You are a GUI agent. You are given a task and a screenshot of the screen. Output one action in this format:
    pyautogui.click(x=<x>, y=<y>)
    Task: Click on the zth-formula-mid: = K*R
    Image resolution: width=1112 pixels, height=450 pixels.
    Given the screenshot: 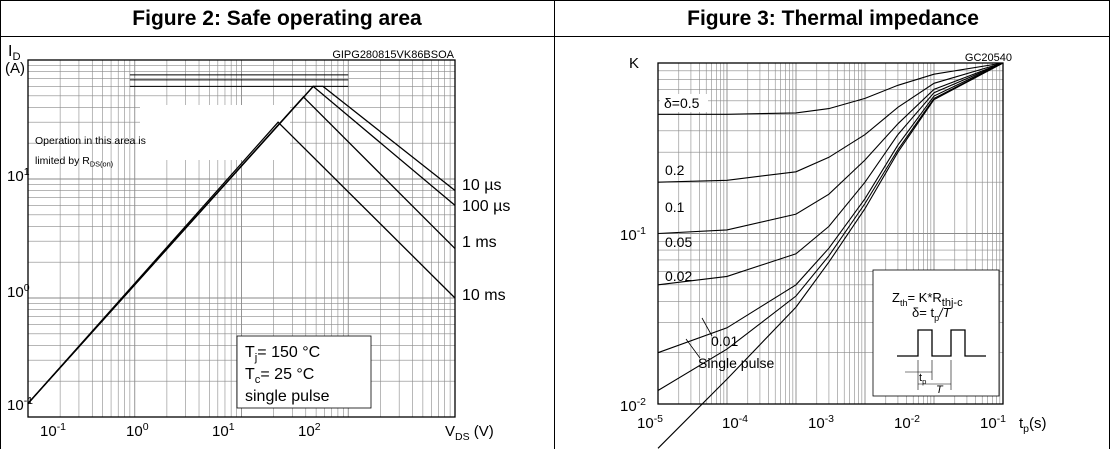 What is the action you would take?
    pyautogui.click(x=924, y=297)
    